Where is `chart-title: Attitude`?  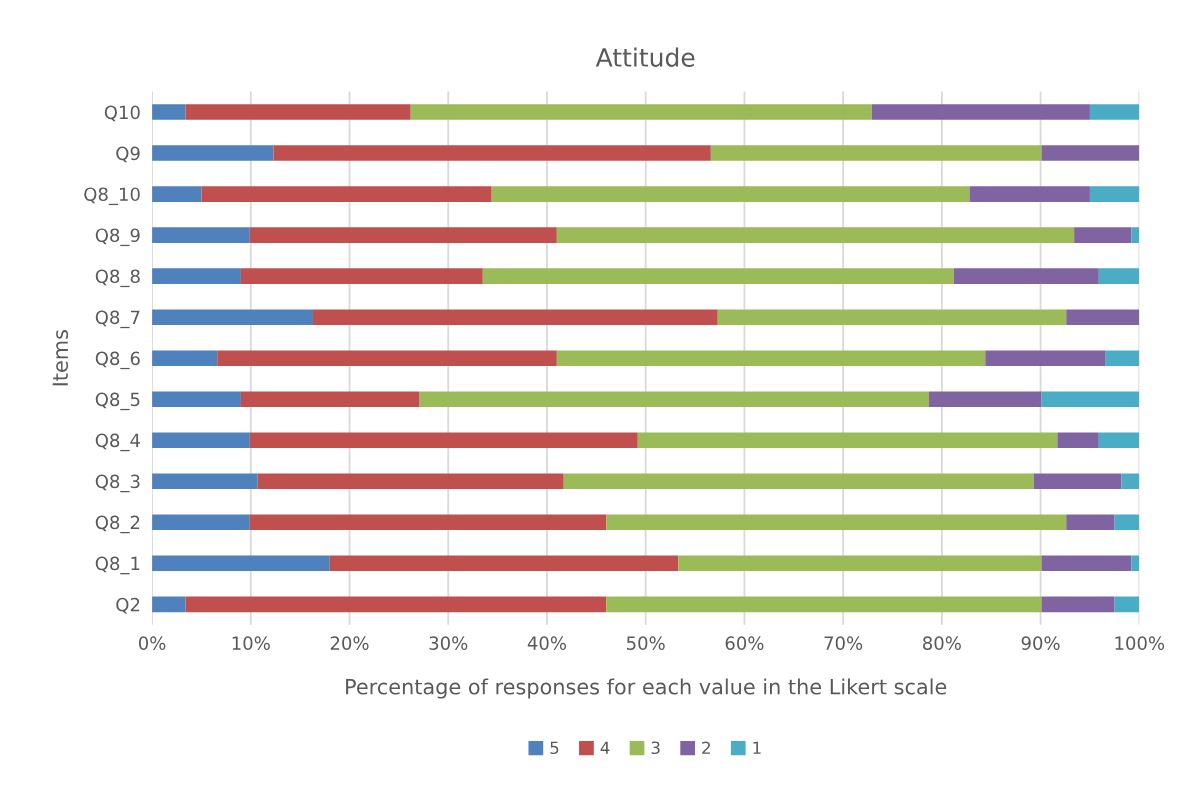 chart-title: Attitude is located at coordinates (645, 57).